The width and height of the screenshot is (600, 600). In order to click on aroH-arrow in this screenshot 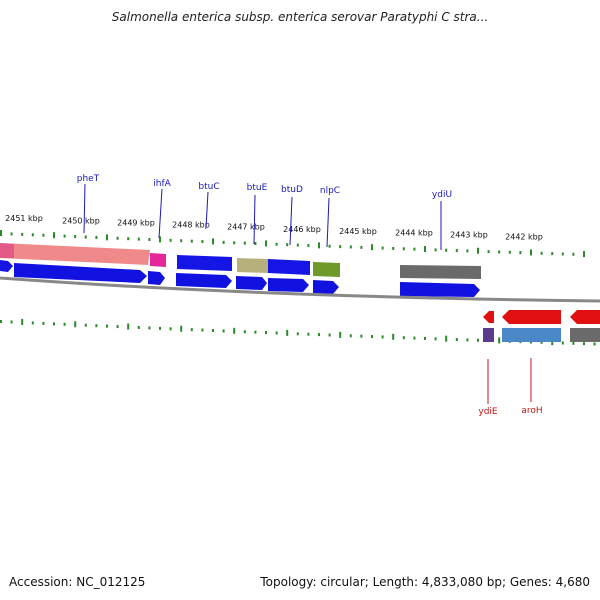, I will do `click(531, 317)`.